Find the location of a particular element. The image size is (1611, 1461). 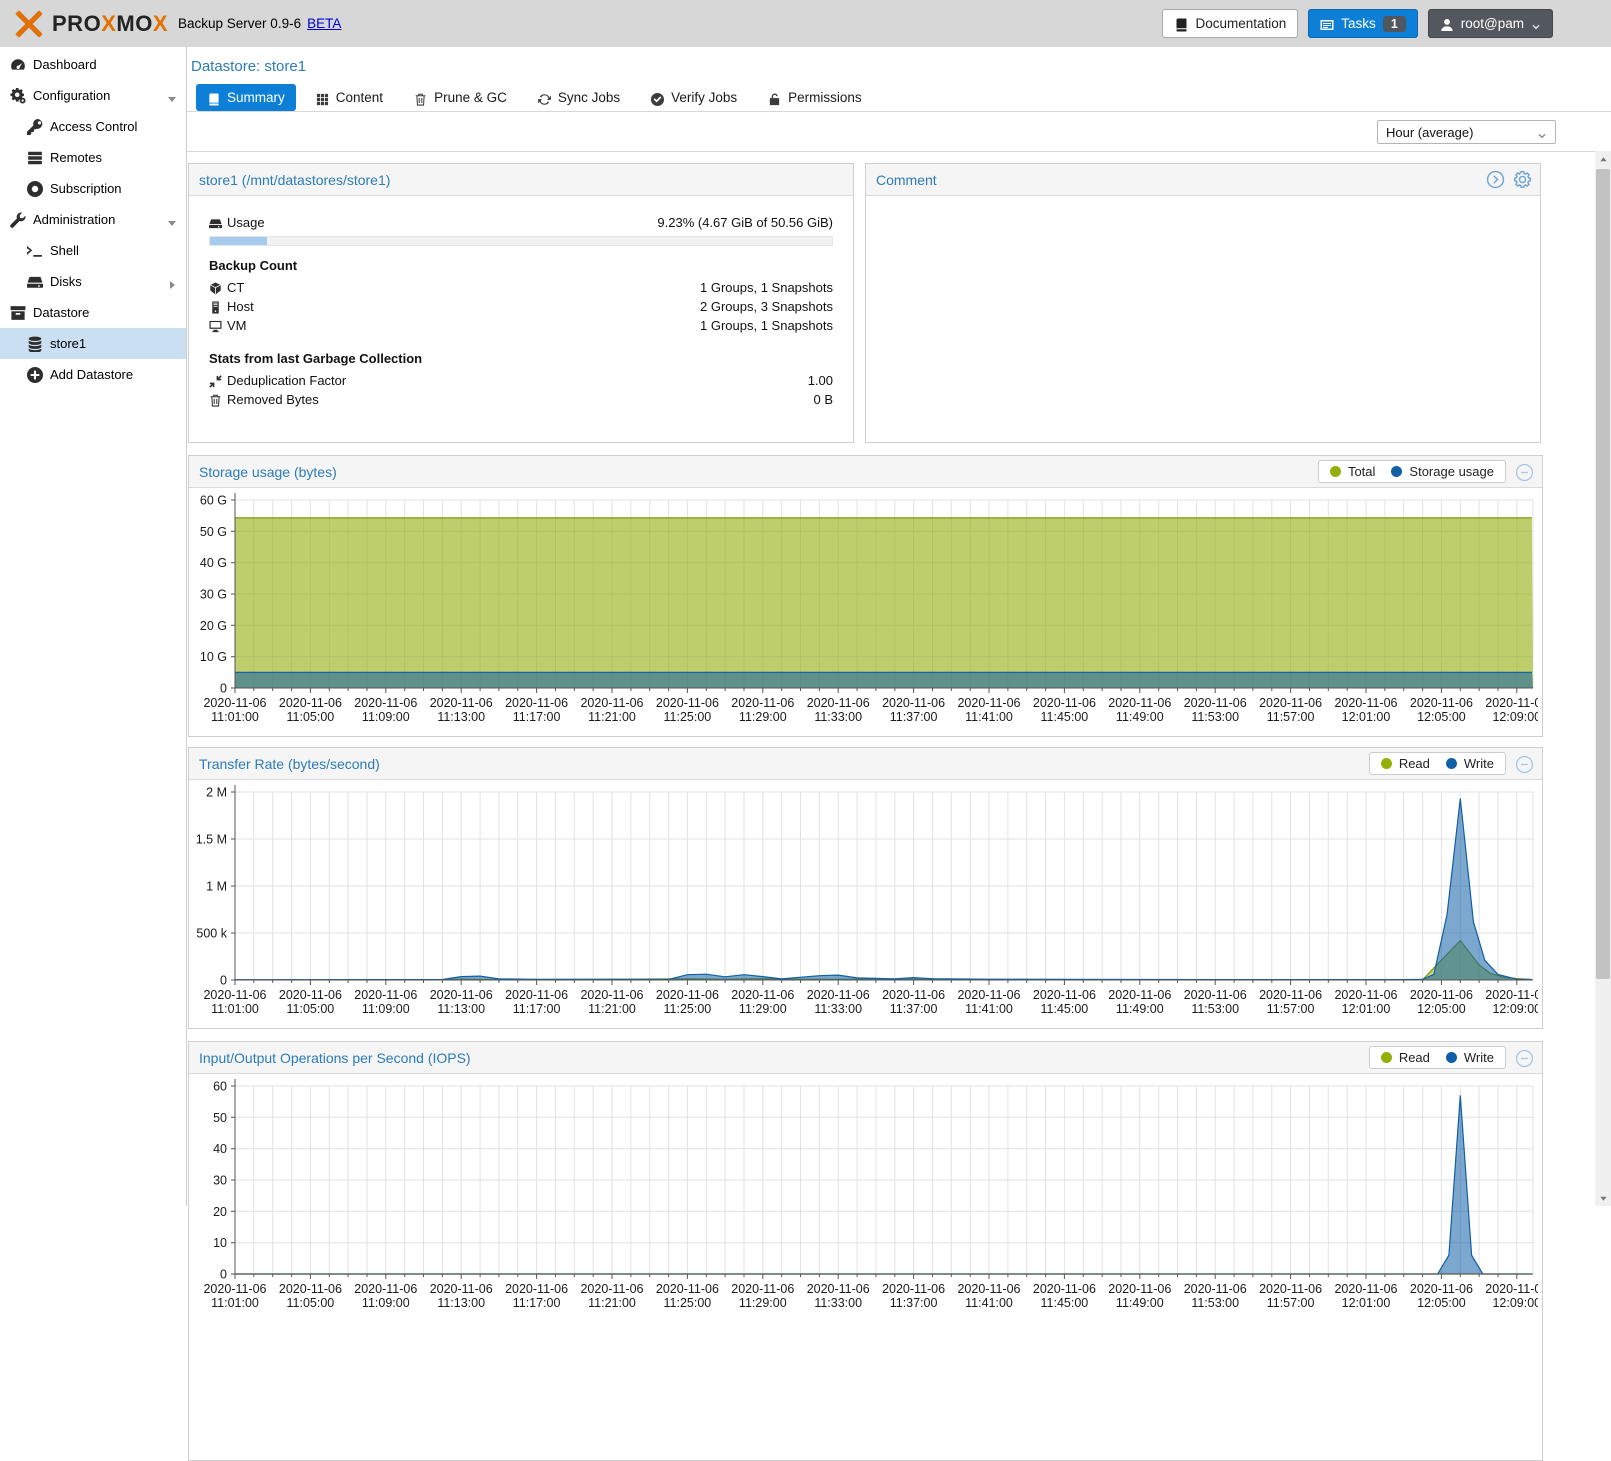

legend-total: Total is located at coordinates (1352, 471).